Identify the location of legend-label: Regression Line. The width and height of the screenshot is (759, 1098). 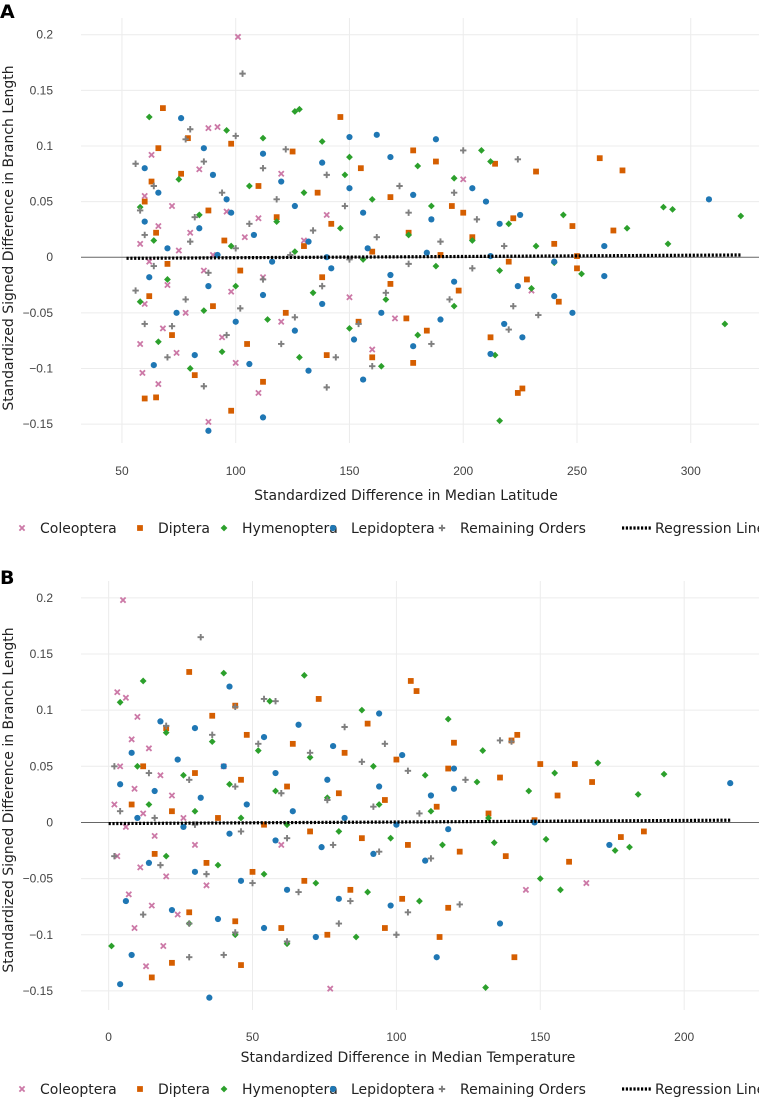
(707, 529).